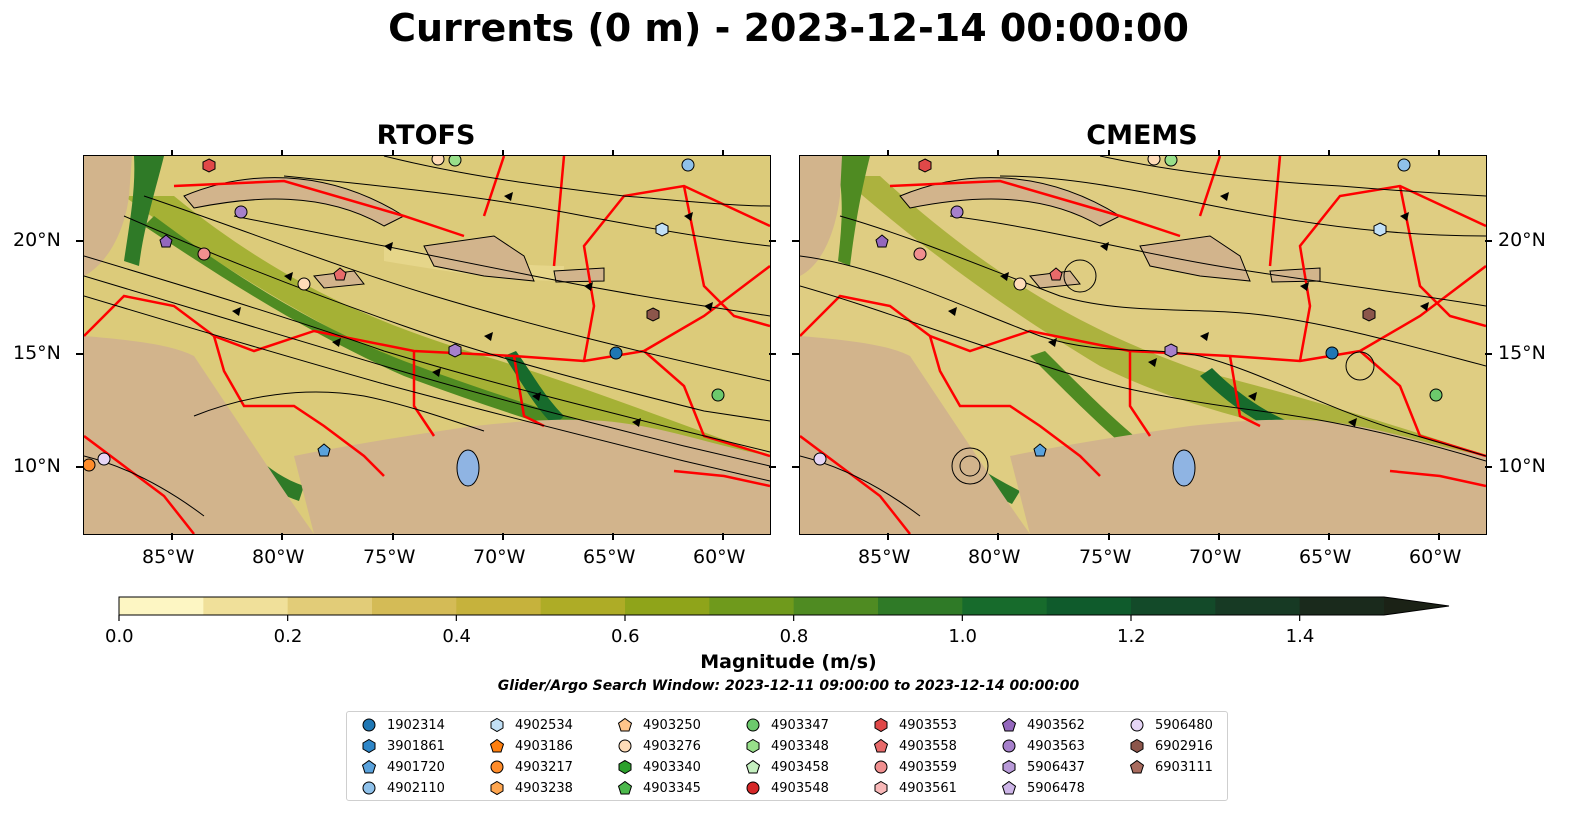 The width and height of the screenshot is (1577, 827). What do you see at coordinates (800, 767) in the screenshot?
I see `legend-entry-label: 4903458` at bounding box center [800, 767].